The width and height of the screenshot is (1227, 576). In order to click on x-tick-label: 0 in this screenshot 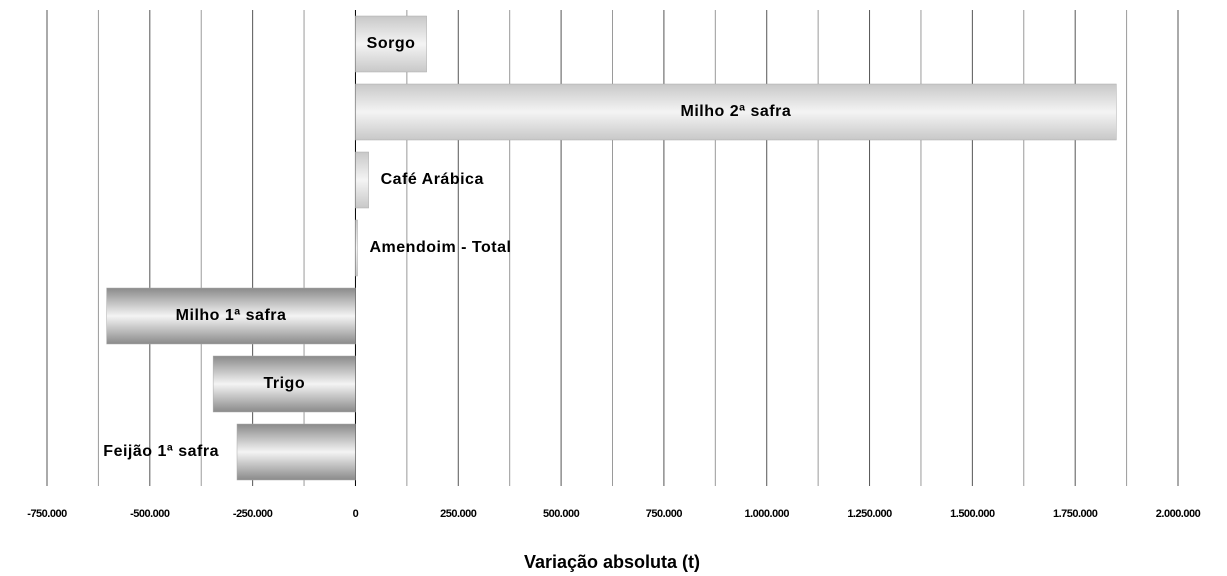, I will do `click(356, 514)`.